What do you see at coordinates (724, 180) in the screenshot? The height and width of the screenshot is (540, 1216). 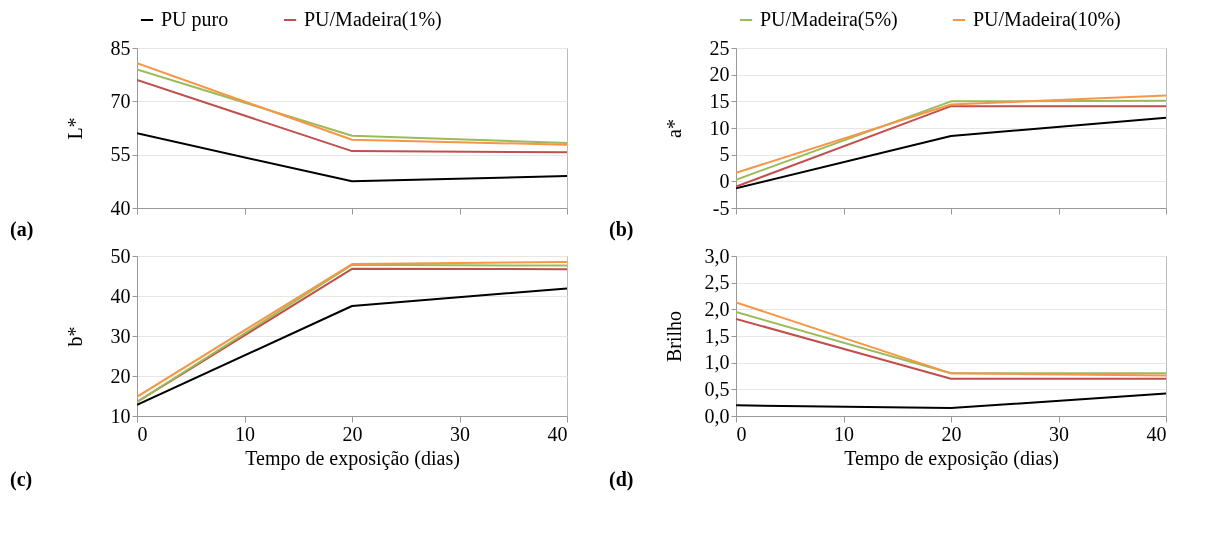 I see `y-tick-label: 0` at bounding box center [724, 180].